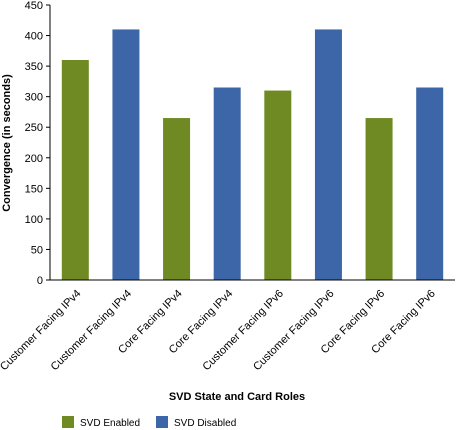 The height and width of the screenshot is (430, 458). What do you see at coordinates (34, 98) in the screenshot?
I see `y-tick-label: 300` at bounding box center [34, 98].